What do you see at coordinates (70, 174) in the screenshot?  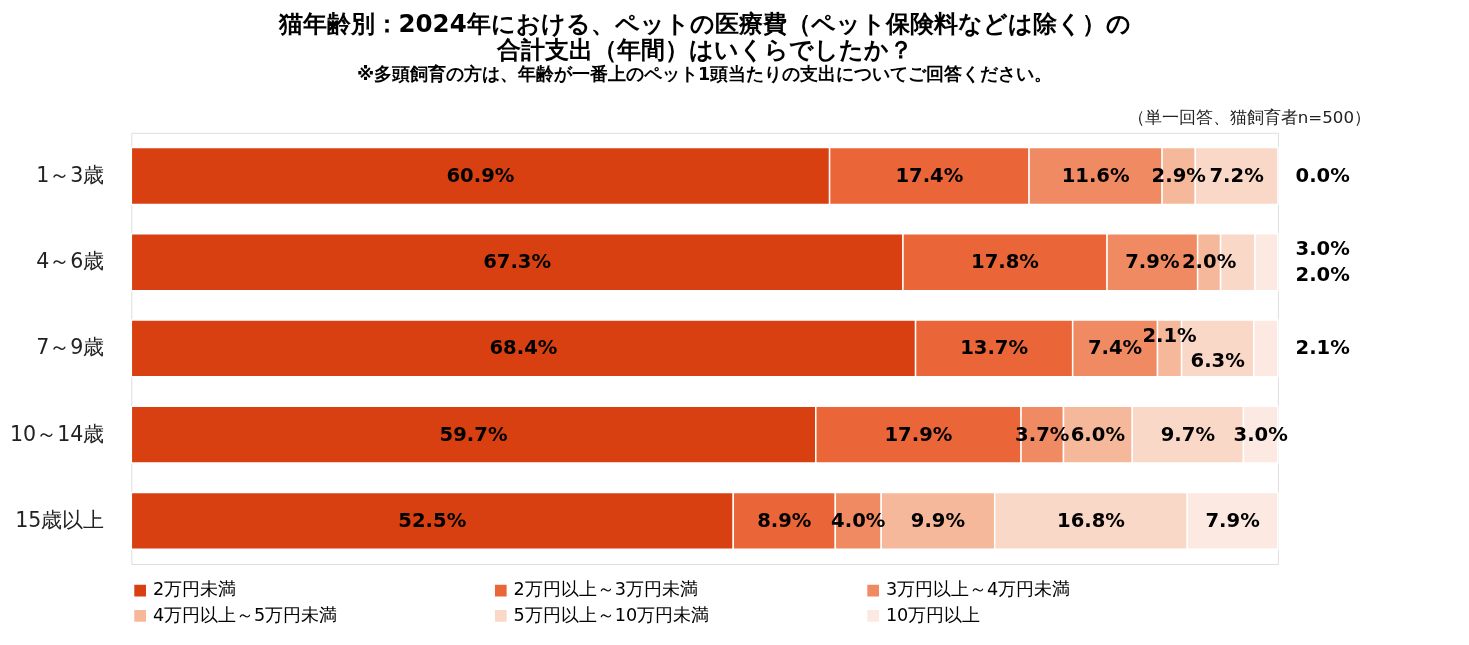 I see `y-tick-label: 1～3歳` at bounding box center [70, 174].